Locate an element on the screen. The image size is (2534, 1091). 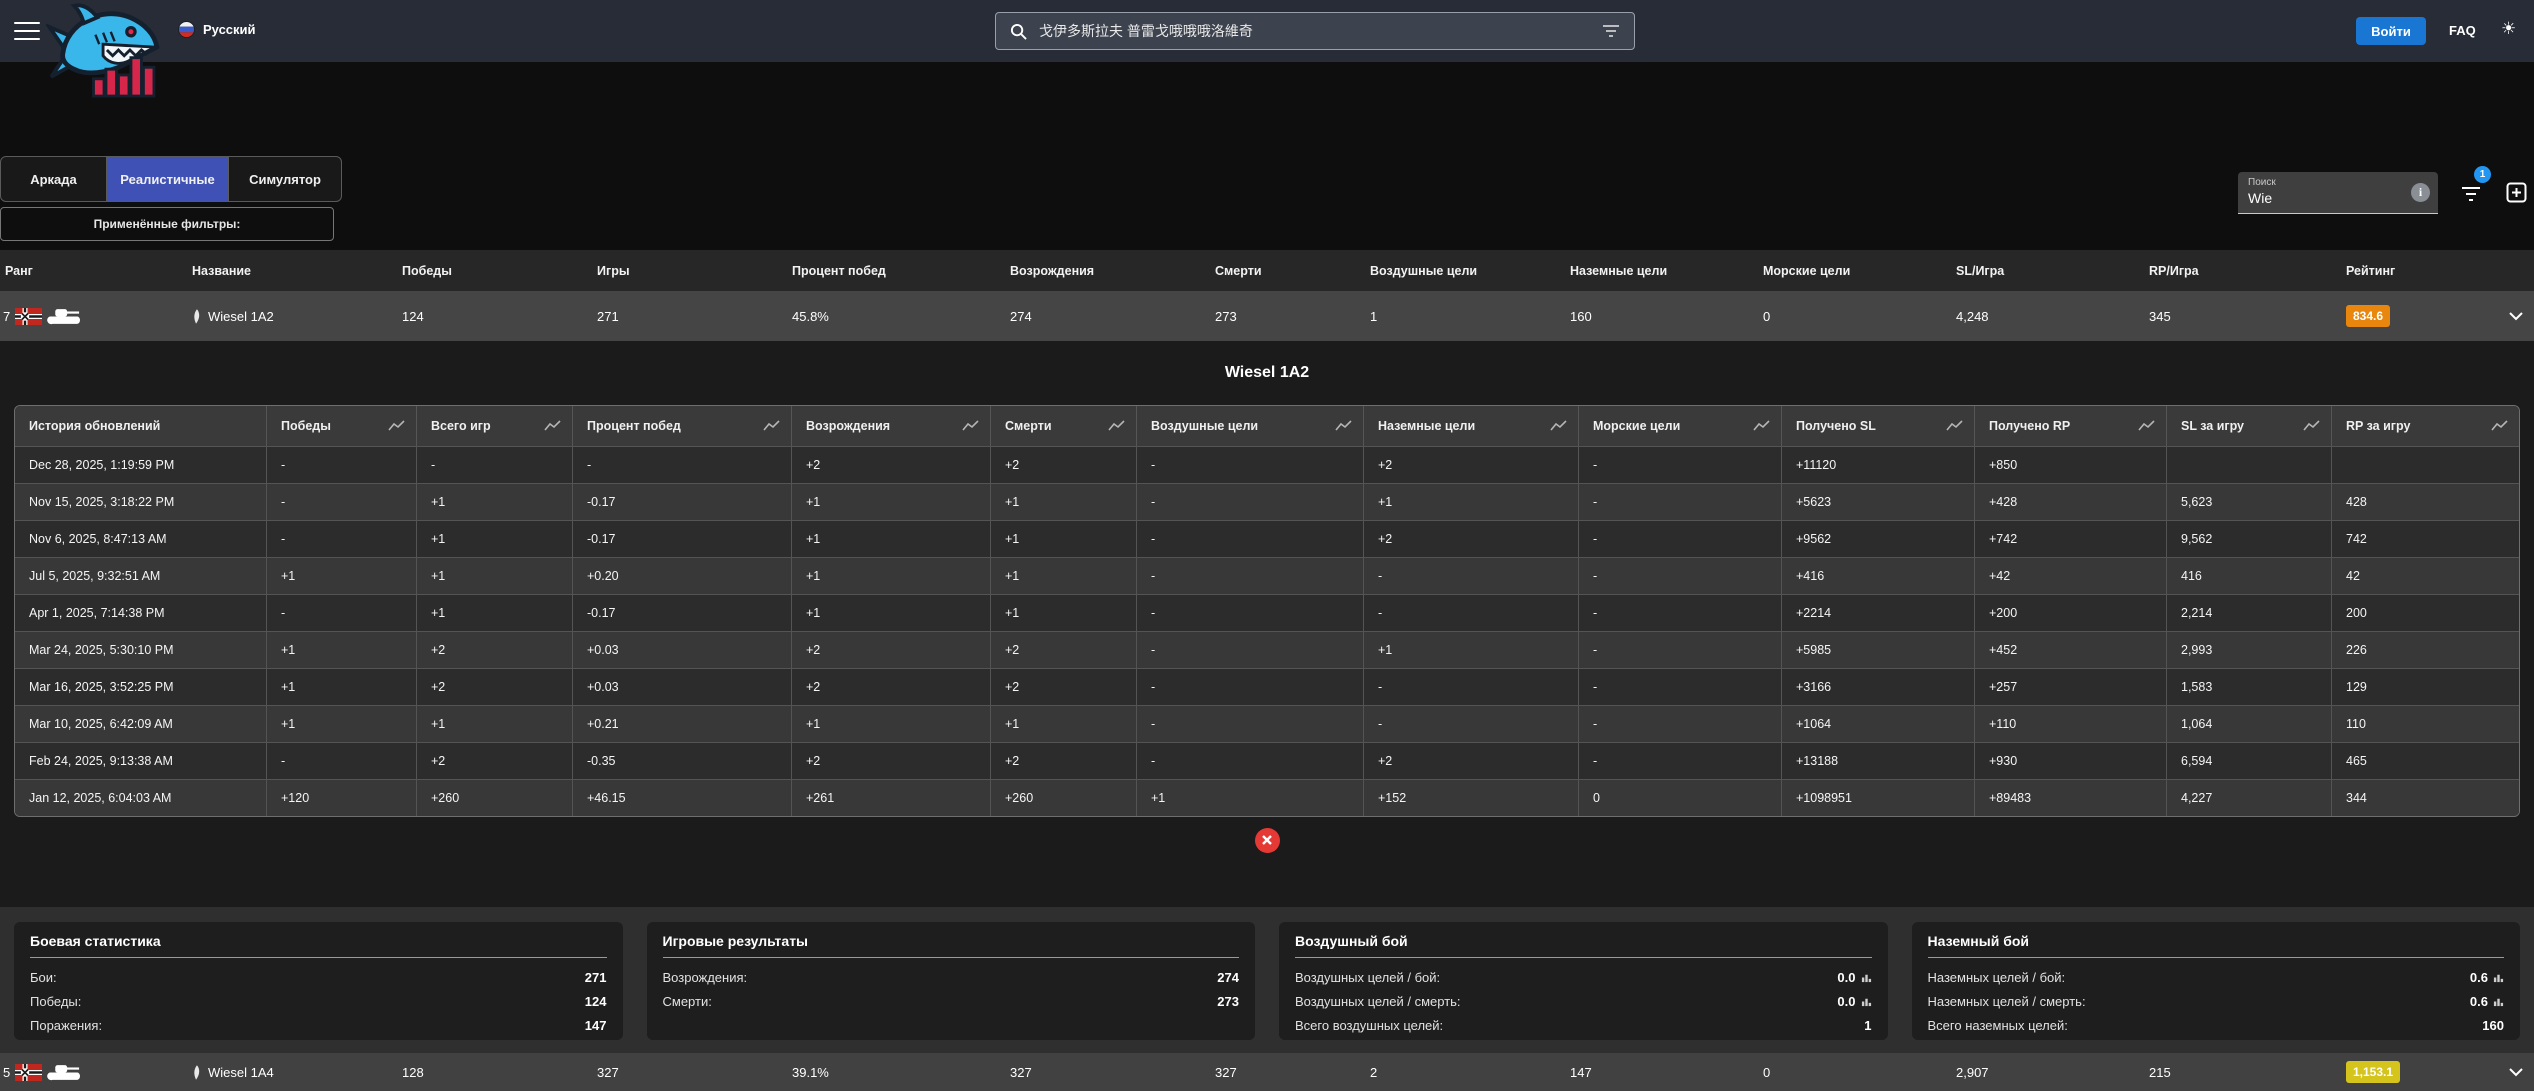
card-title: Боевая статистика is located at coordinates (318, 945).